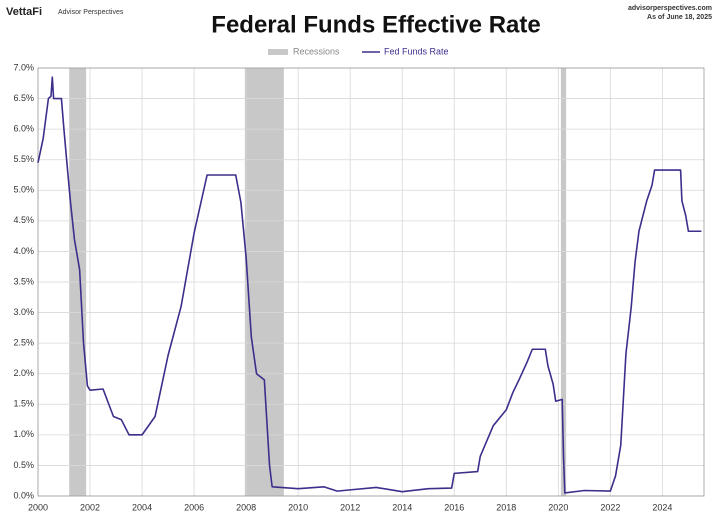  Describe the element at coordinates (142, 507) in the screenshot. I see `x-tick-label: 2004` at that location.